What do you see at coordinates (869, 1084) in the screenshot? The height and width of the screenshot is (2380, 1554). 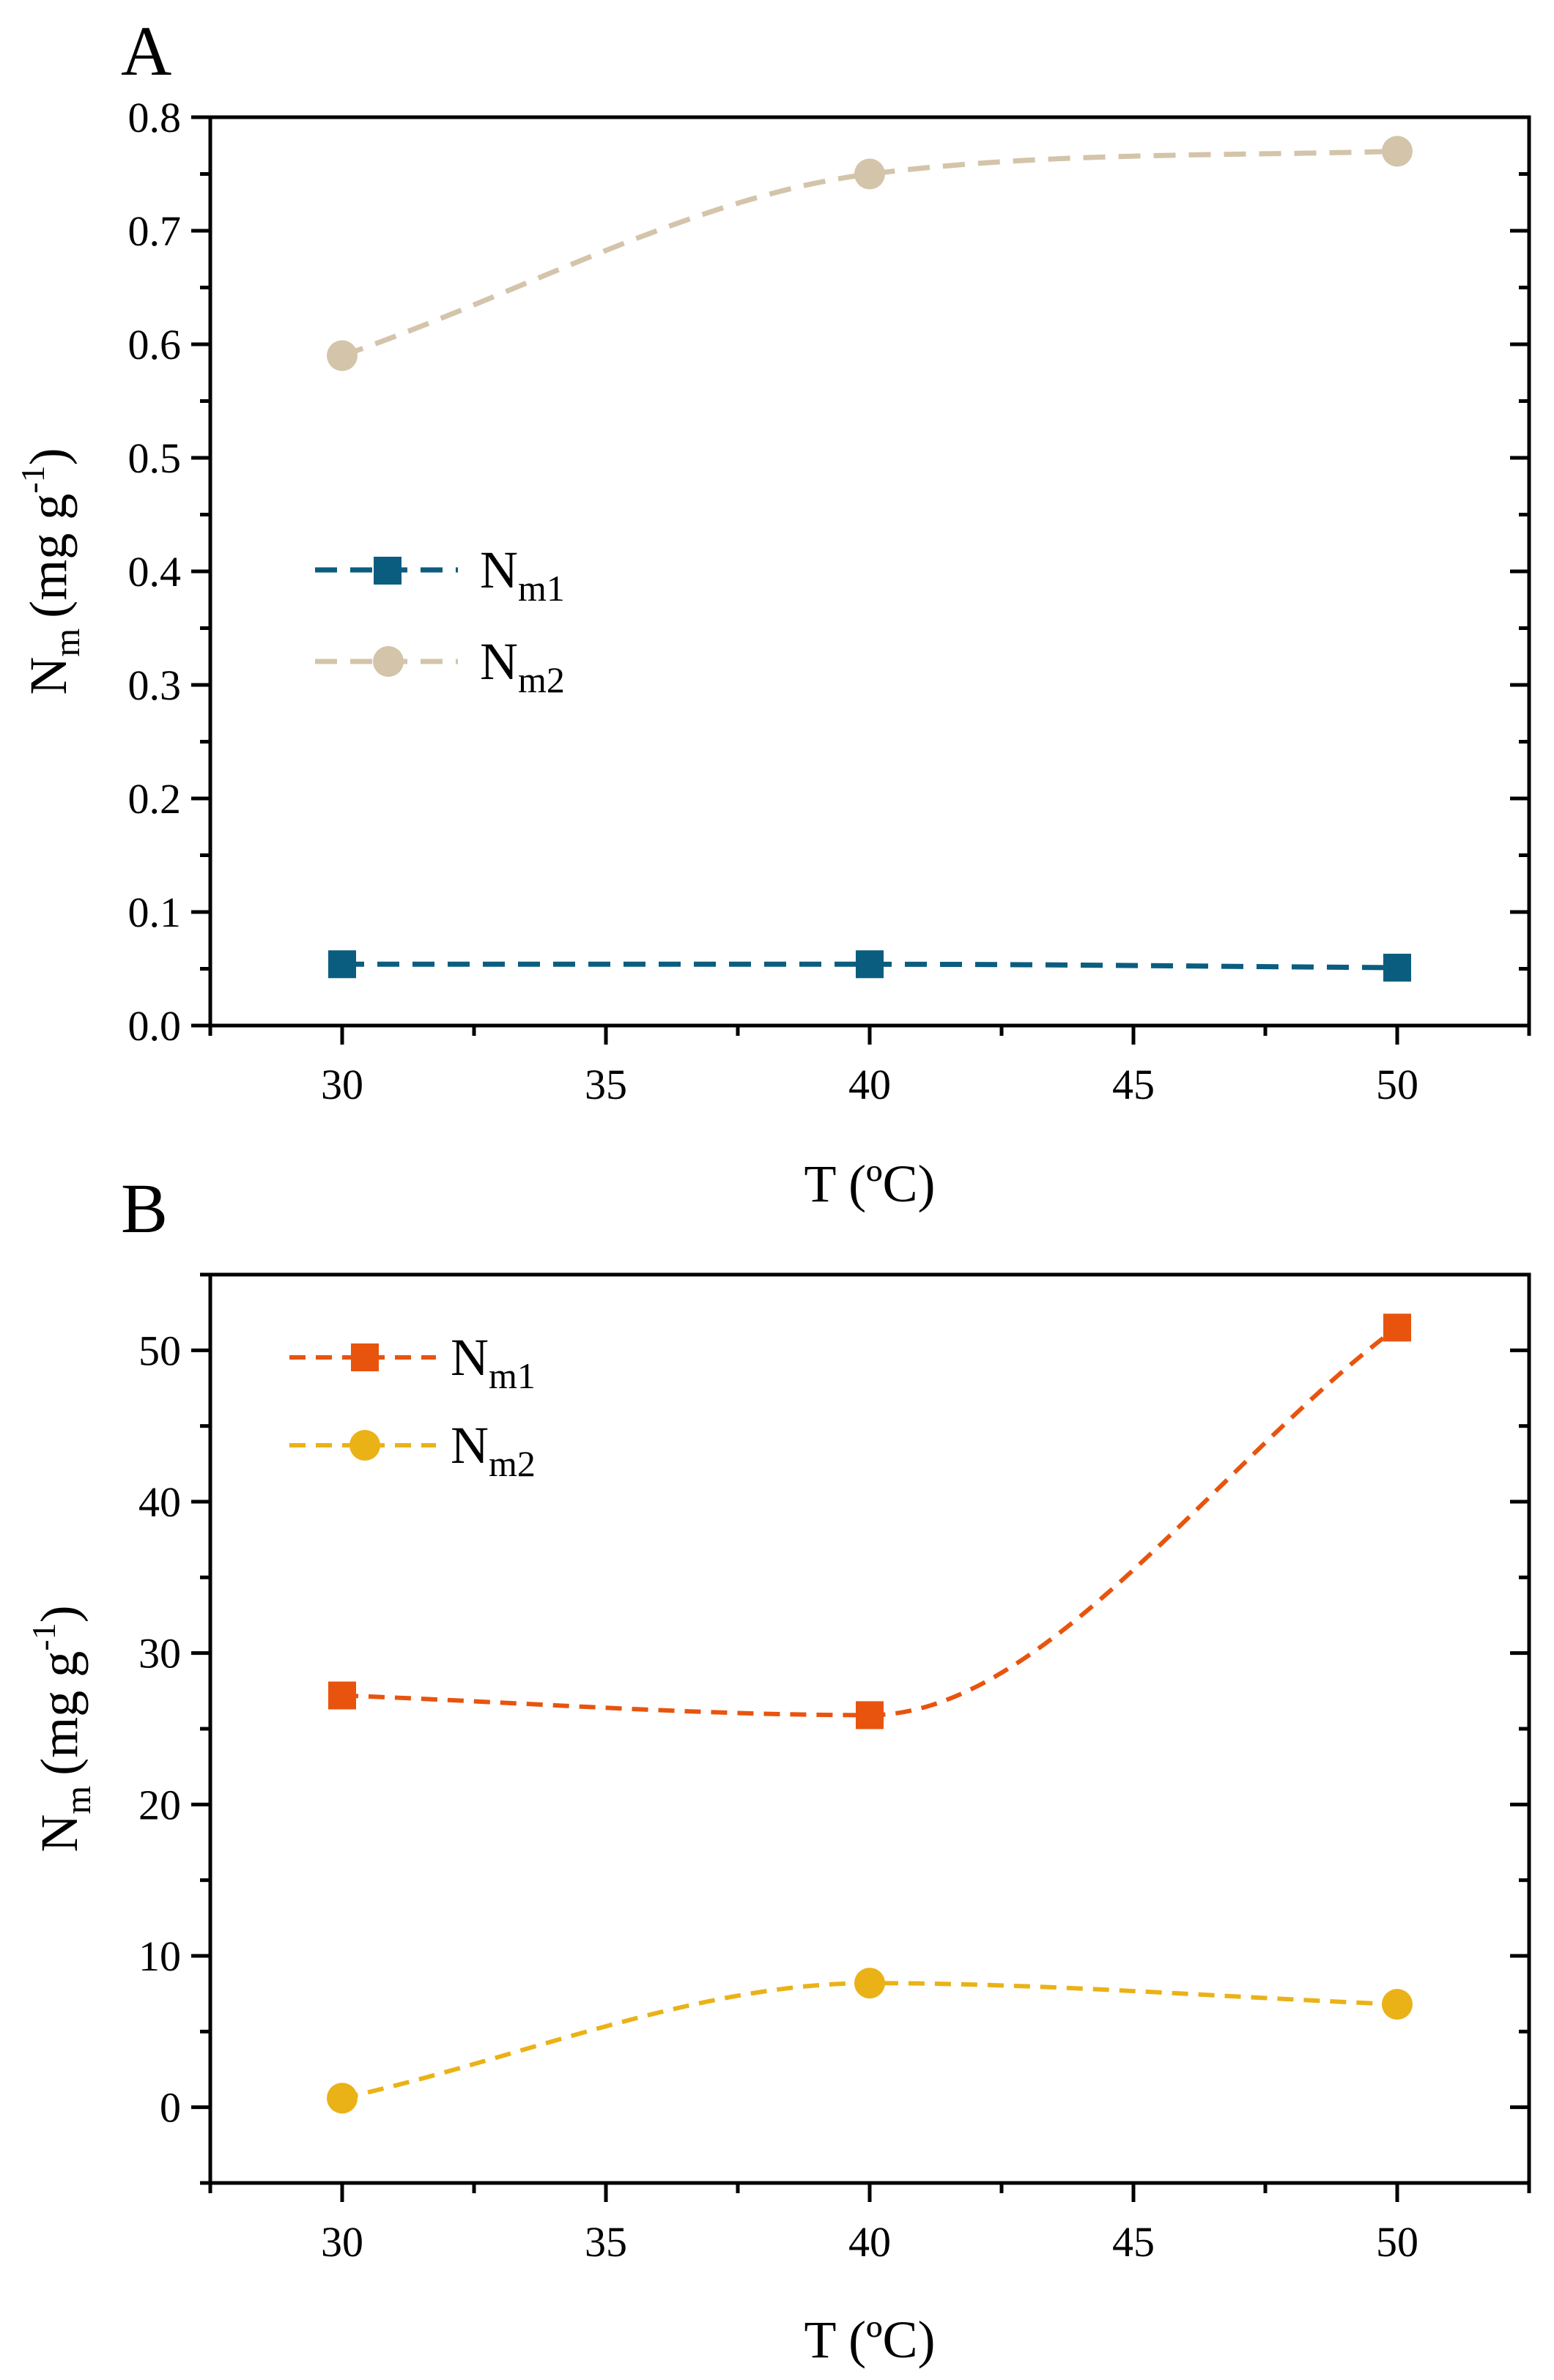 I see `panel-a-x-tick-label: 40` at bounding box center [869, 1084].